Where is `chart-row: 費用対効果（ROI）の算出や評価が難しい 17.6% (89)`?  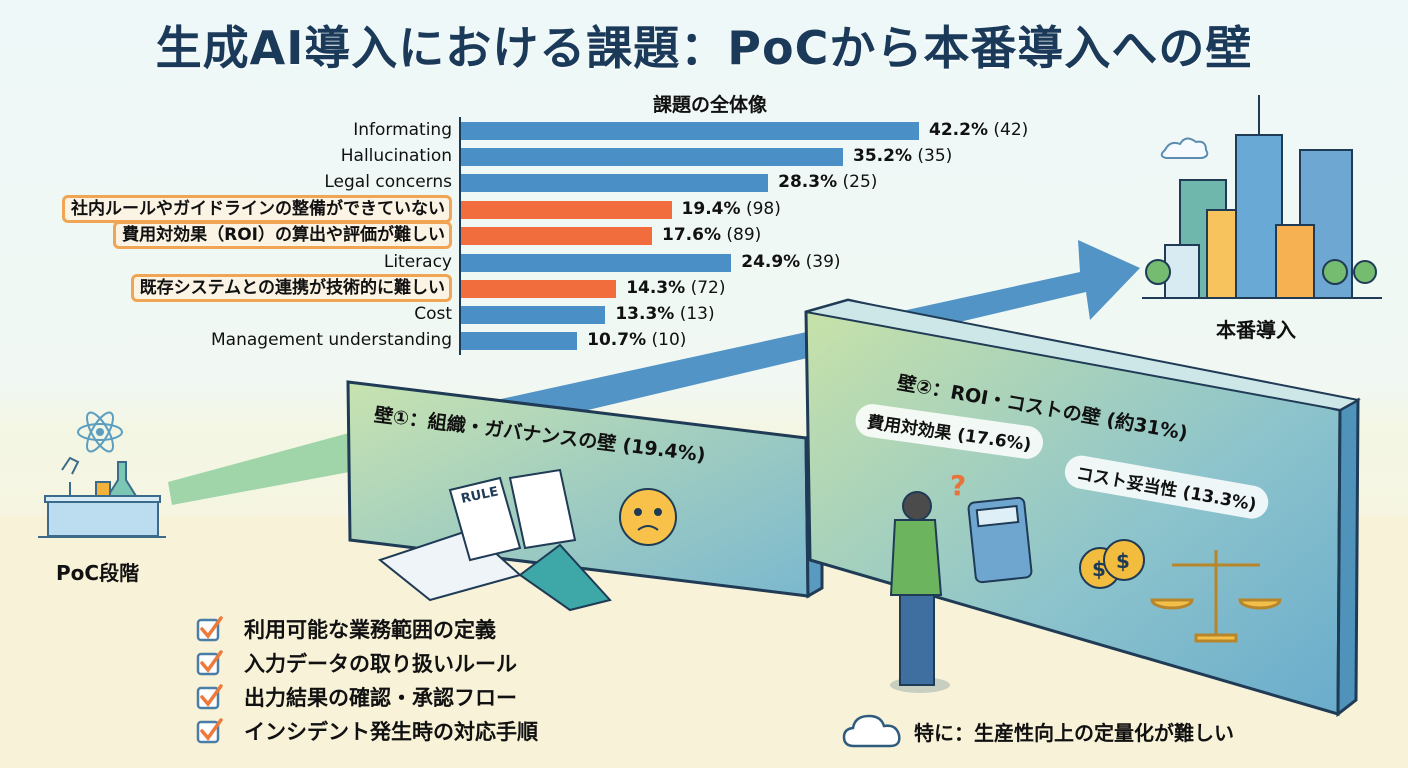 chart-row: 費用対効果（ROI）の算出や評価が難しい 17.6% (89) is located at coordinates (550, 235).